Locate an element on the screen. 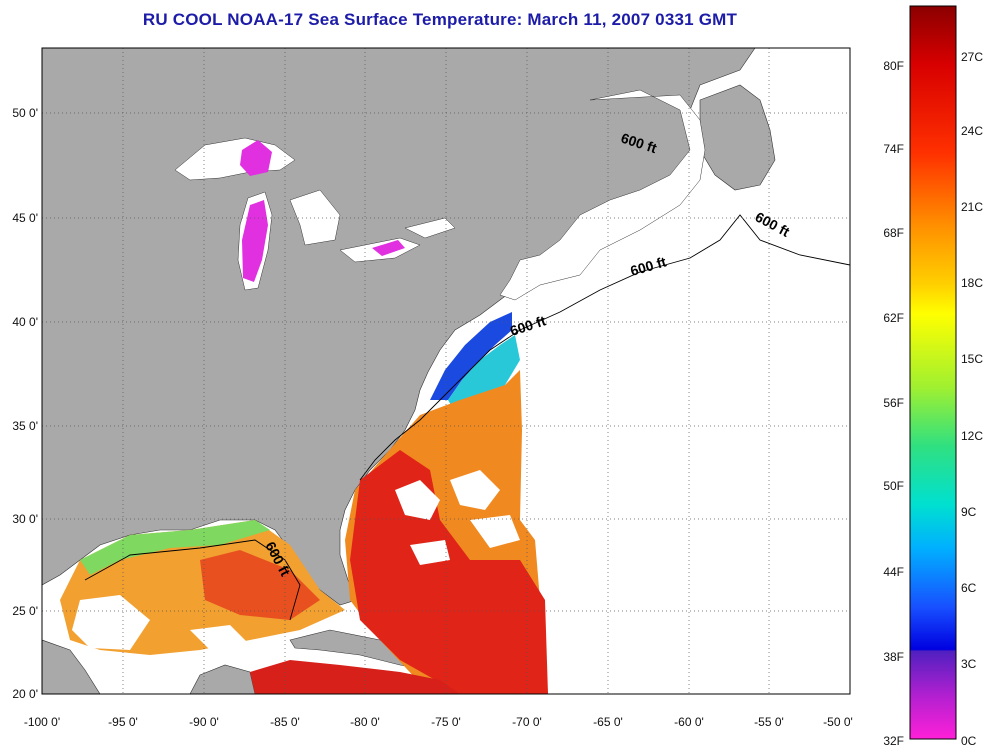  cb-f-label: 44F is located at coordinates (893, 572).